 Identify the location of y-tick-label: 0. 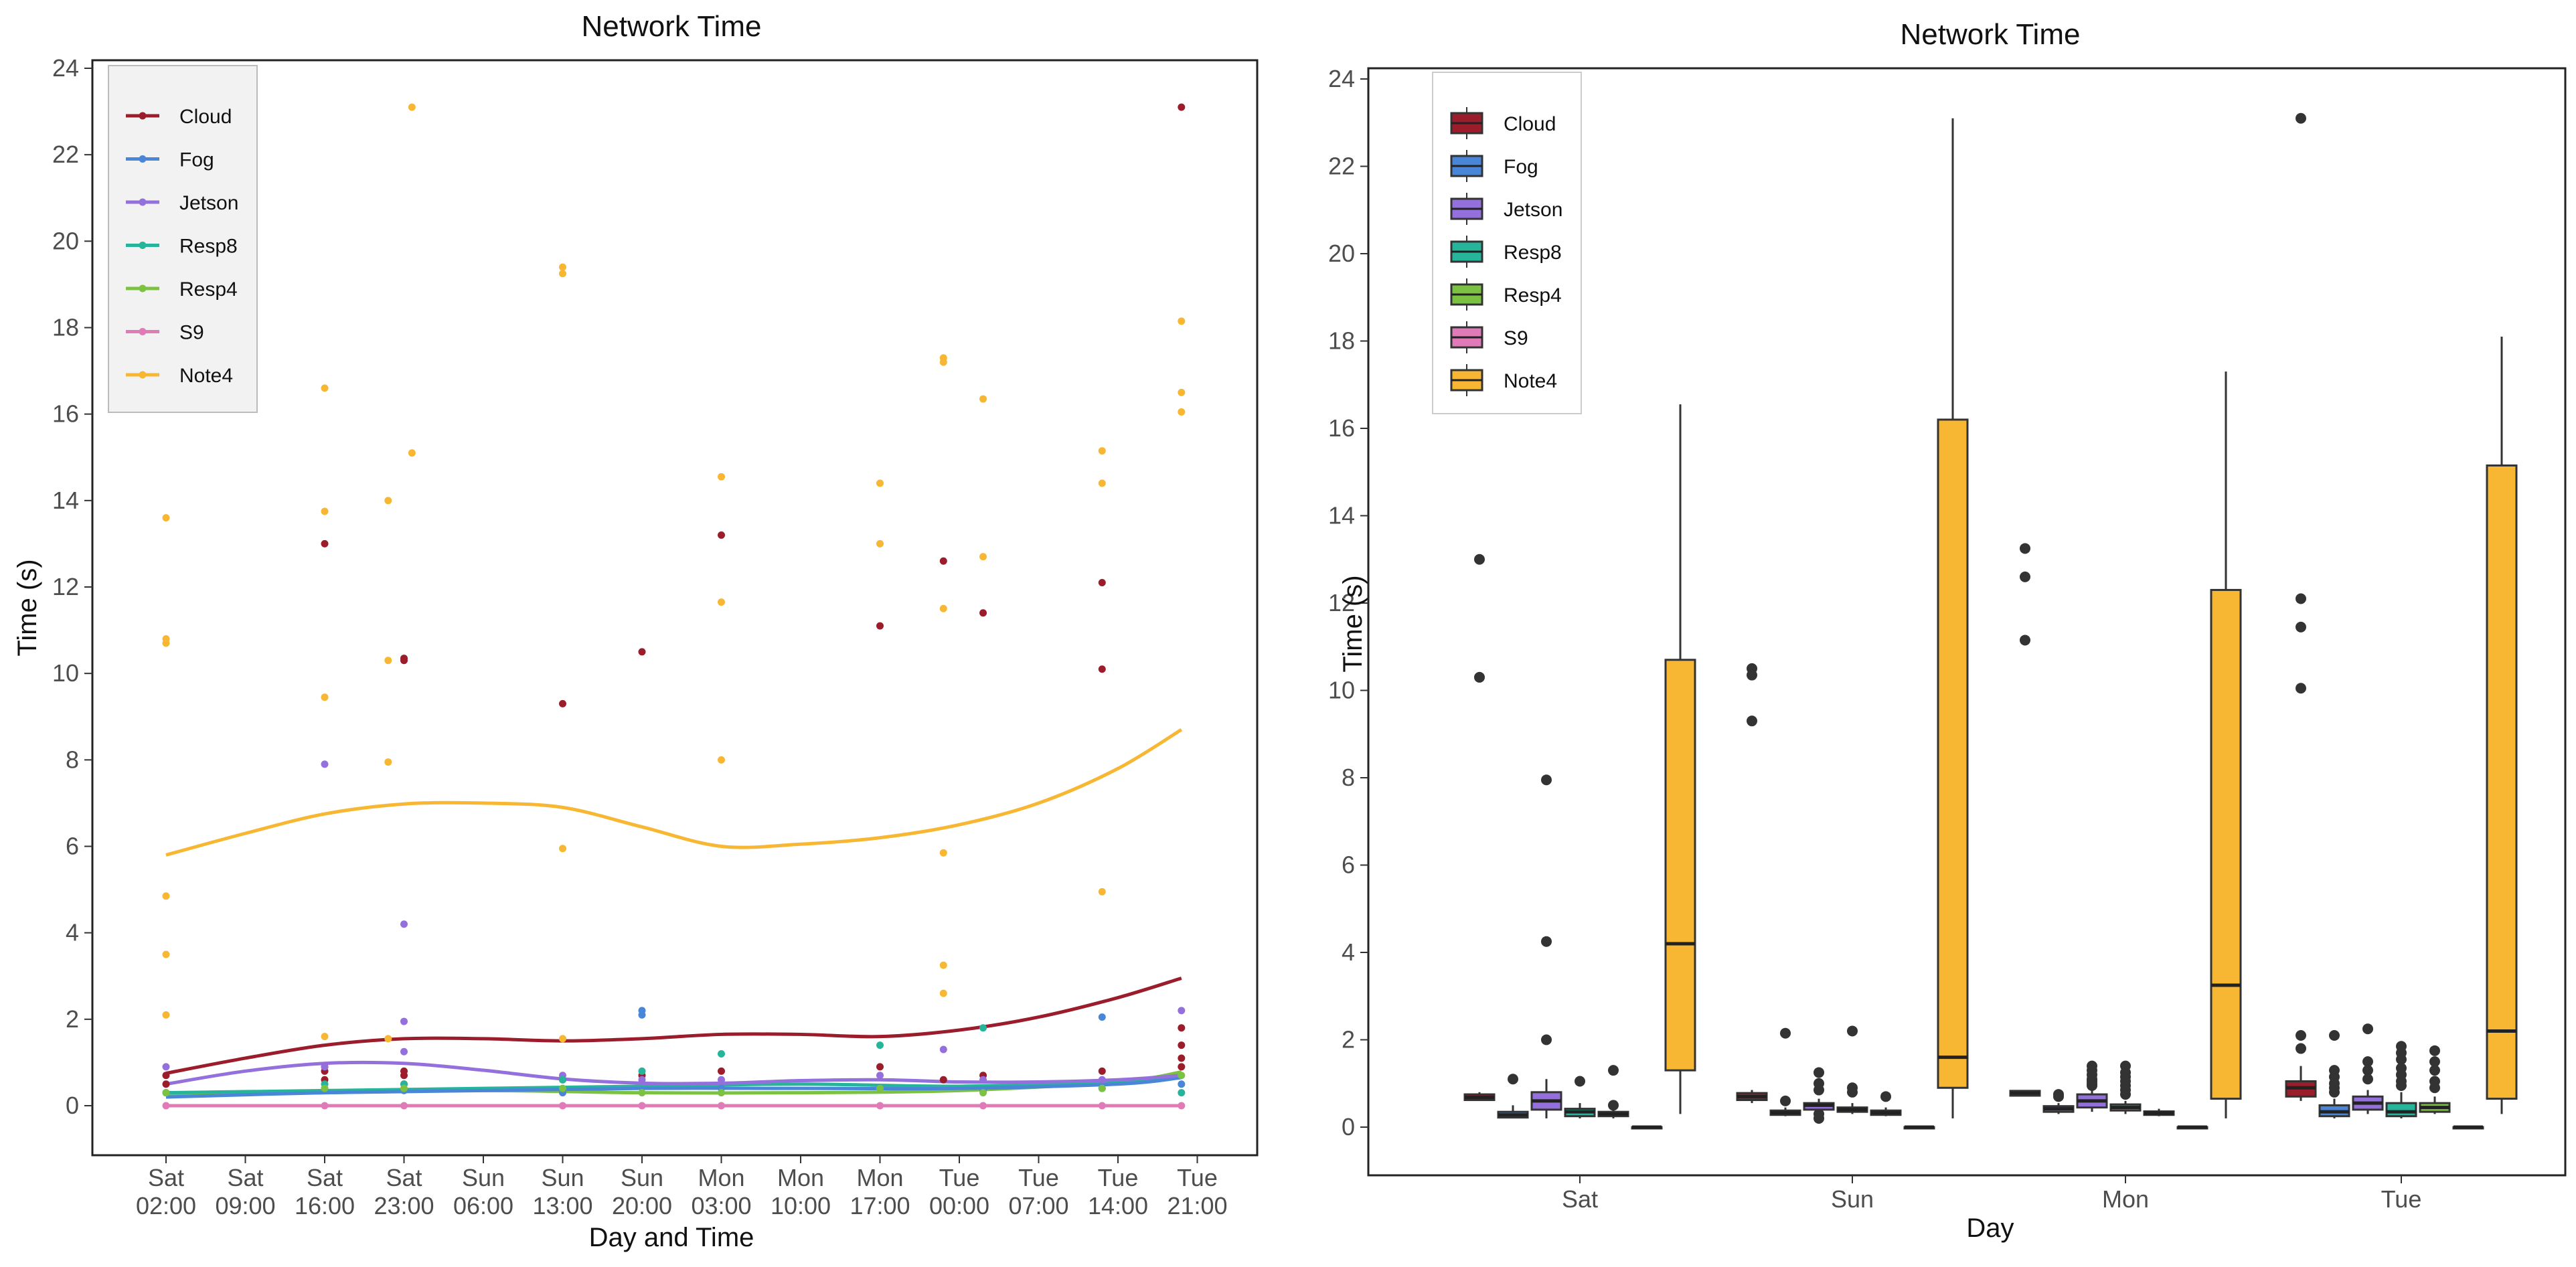
(73, 1105).